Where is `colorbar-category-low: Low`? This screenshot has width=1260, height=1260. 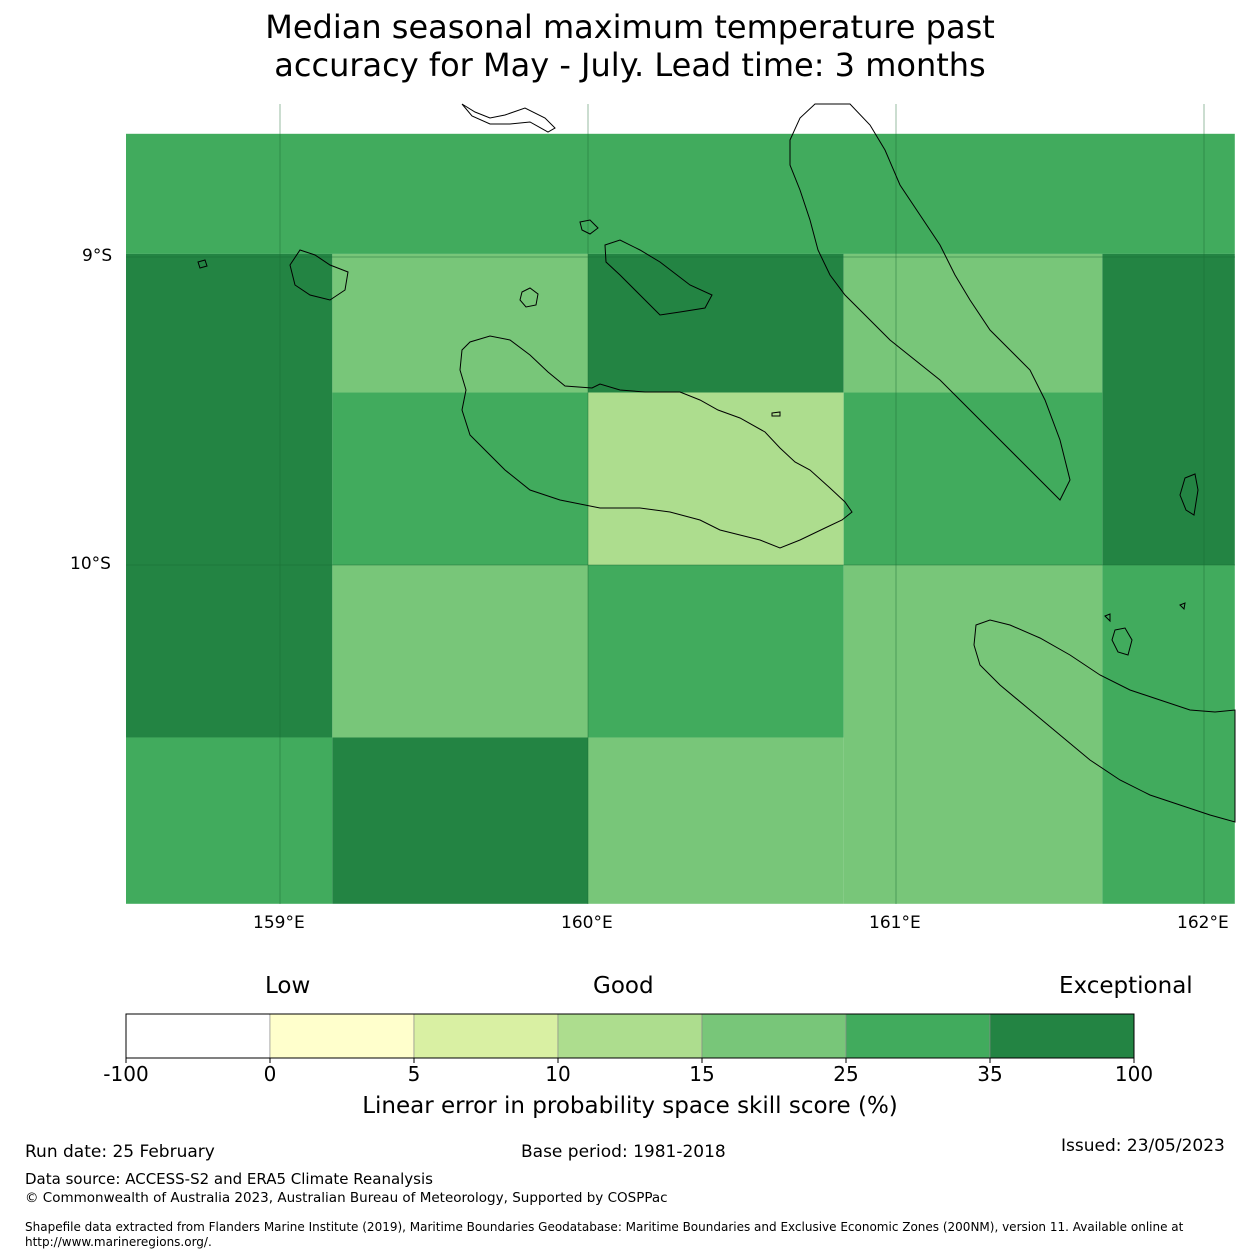 colorbar-category-low: Low is located at coordinates (288, 986).